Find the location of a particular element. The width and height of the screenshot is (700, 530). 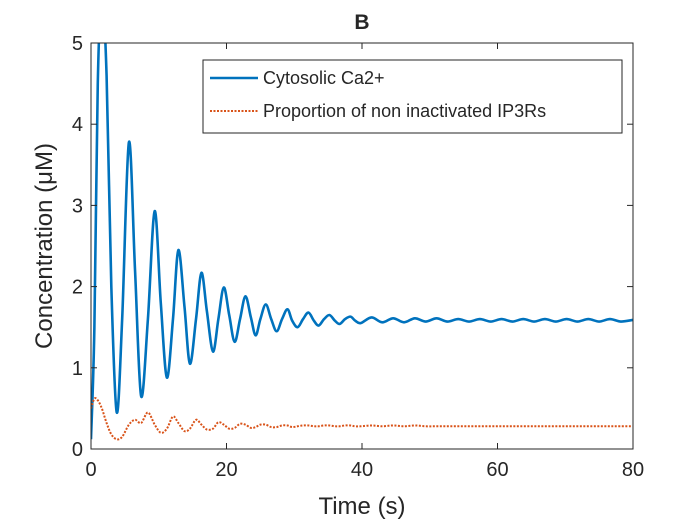

y-tick-label: 2 is located at coordinates (77, 288).